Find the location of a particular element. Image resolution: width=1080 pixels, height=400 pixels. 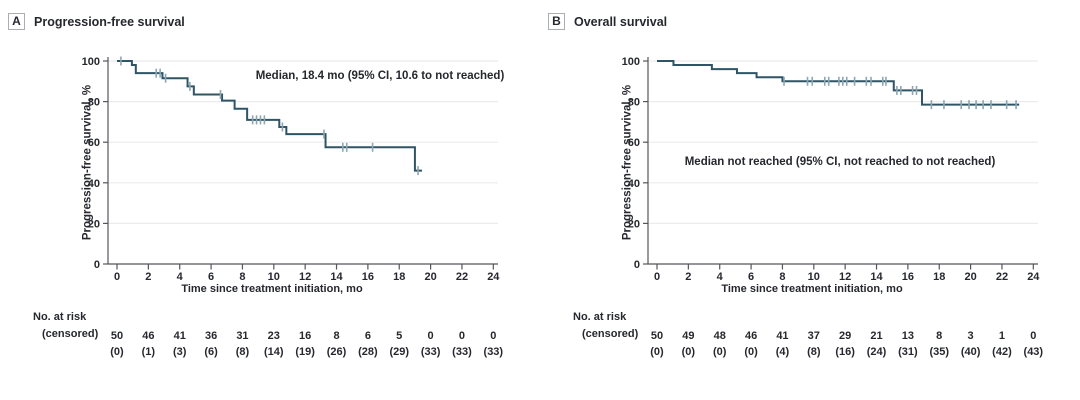

panel-b-badge: B is located at coordinates (556, 21).